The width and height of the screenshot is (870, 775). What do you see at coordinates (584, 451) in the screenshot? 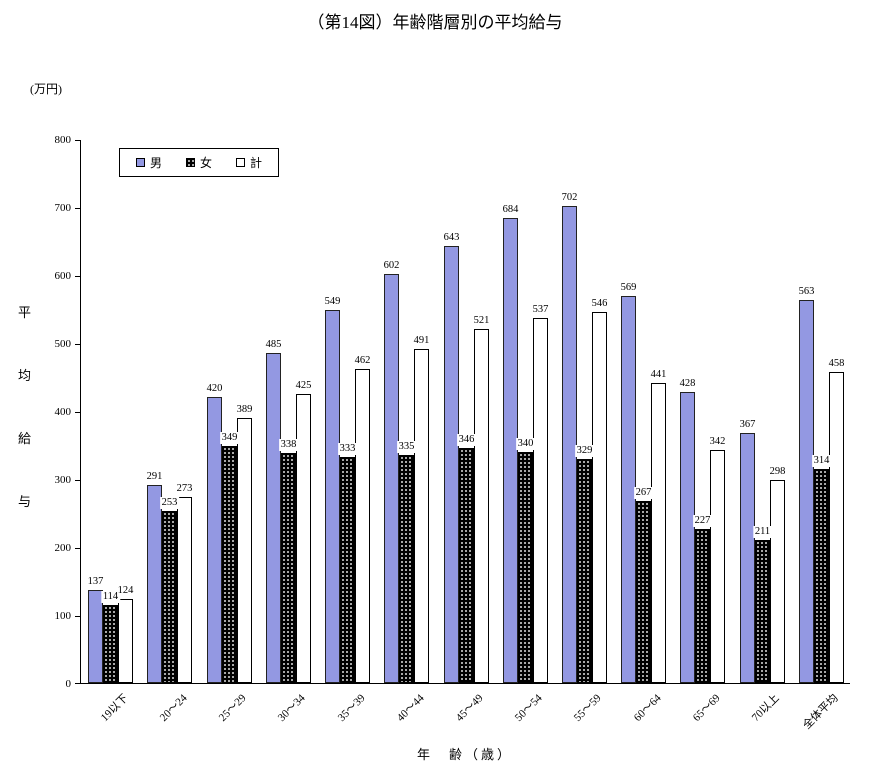
I see `bar-label-female: 329` at bounding box center [584, 451].